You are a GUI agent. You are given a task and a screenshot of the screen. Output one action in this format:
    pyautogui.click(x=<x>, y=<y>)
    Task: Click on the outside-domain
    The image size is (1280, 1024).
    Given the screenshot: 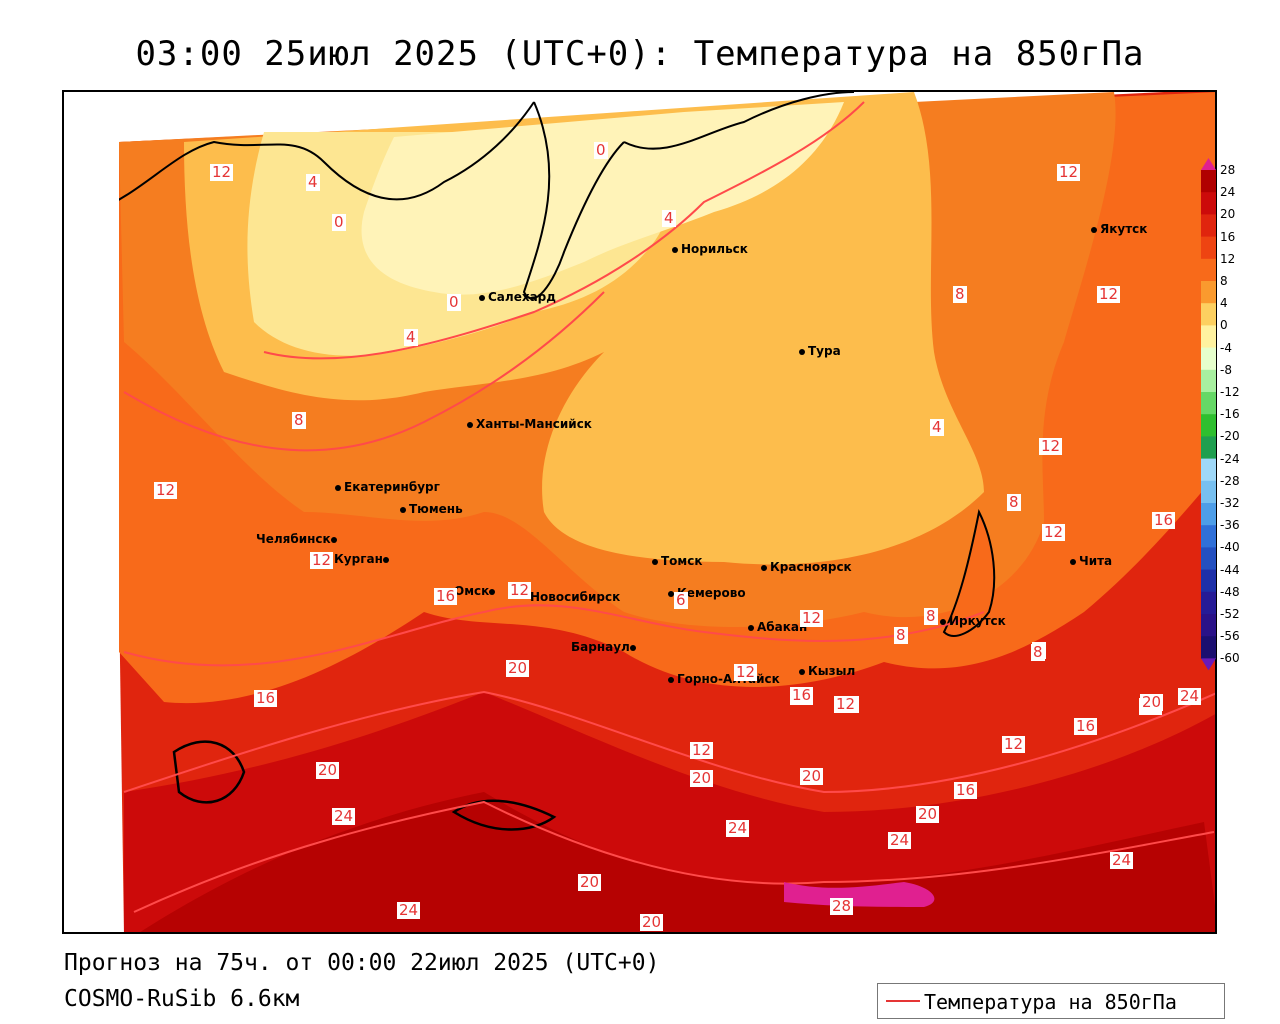 What is the action you would take?
    pyautogui.click(x=91, y=512)
    